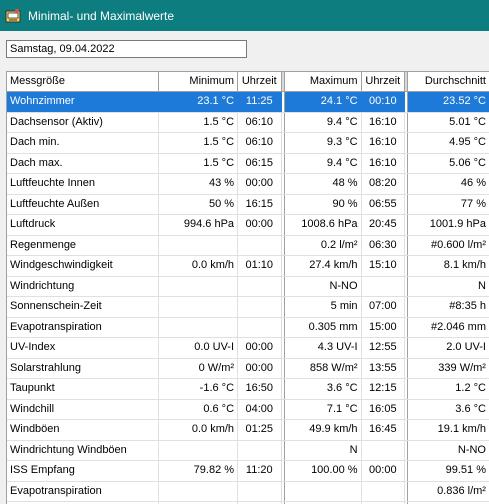 The image size is (489, 504). Describe the element at coordinates (384, 266) in the screenshot. I see `table-cell: 15:10` at that location.